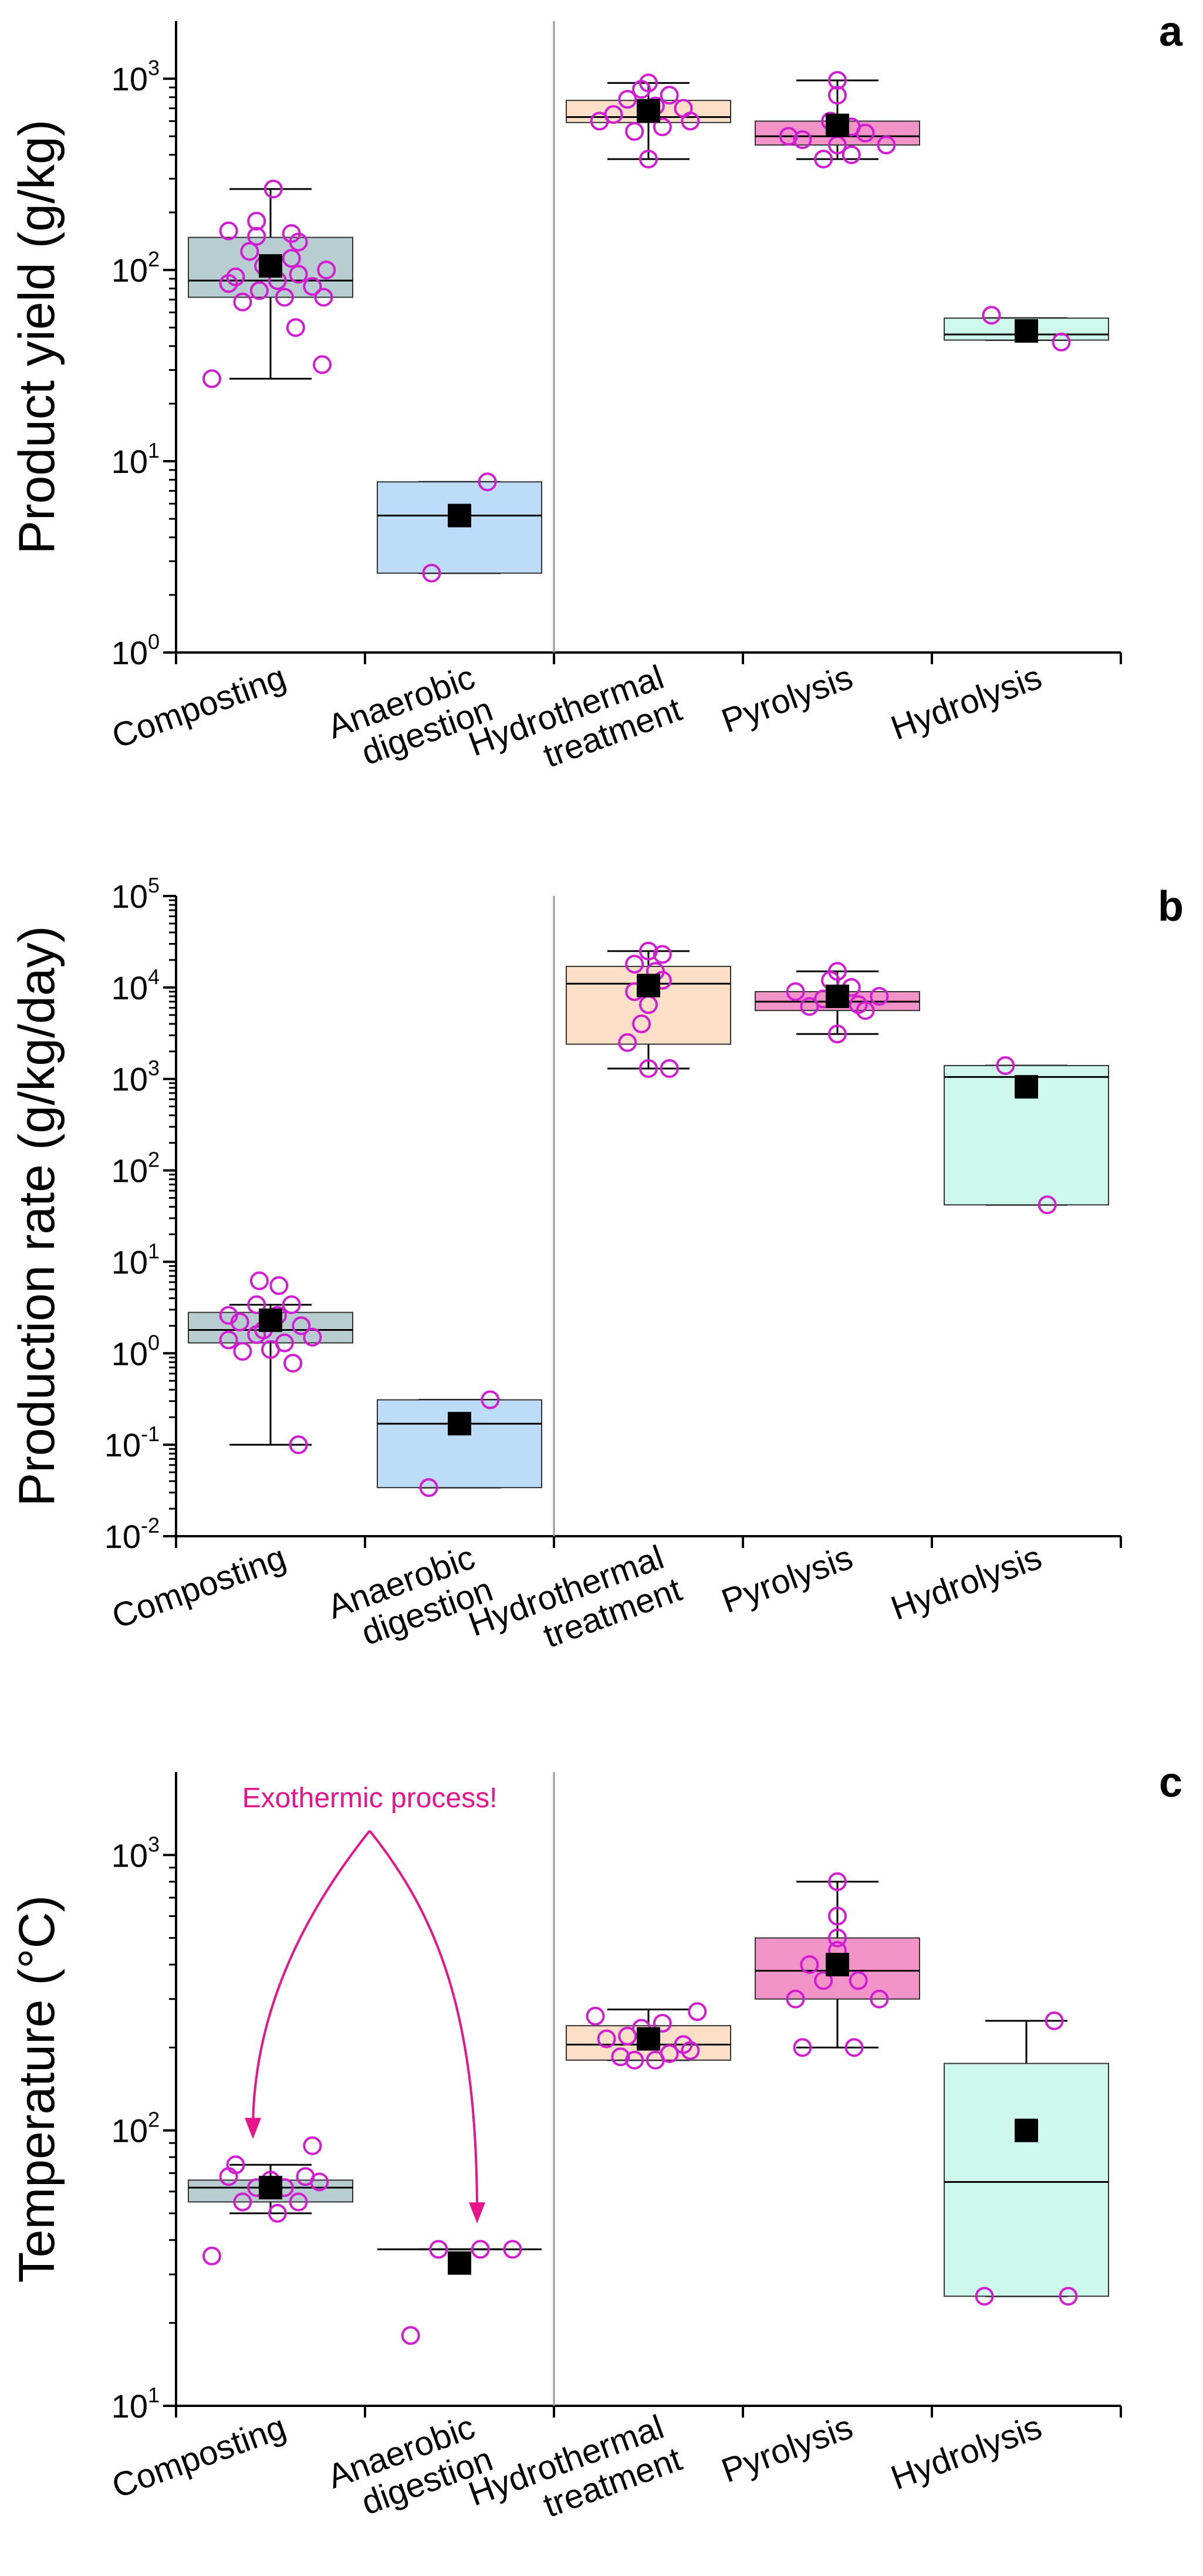 This screenshot has height=2576, width=1203. What do you see at coordinates (135, 894) in the screenshot?
I see `y-tick-label: 10⁵` at bounding box center [135, 894].